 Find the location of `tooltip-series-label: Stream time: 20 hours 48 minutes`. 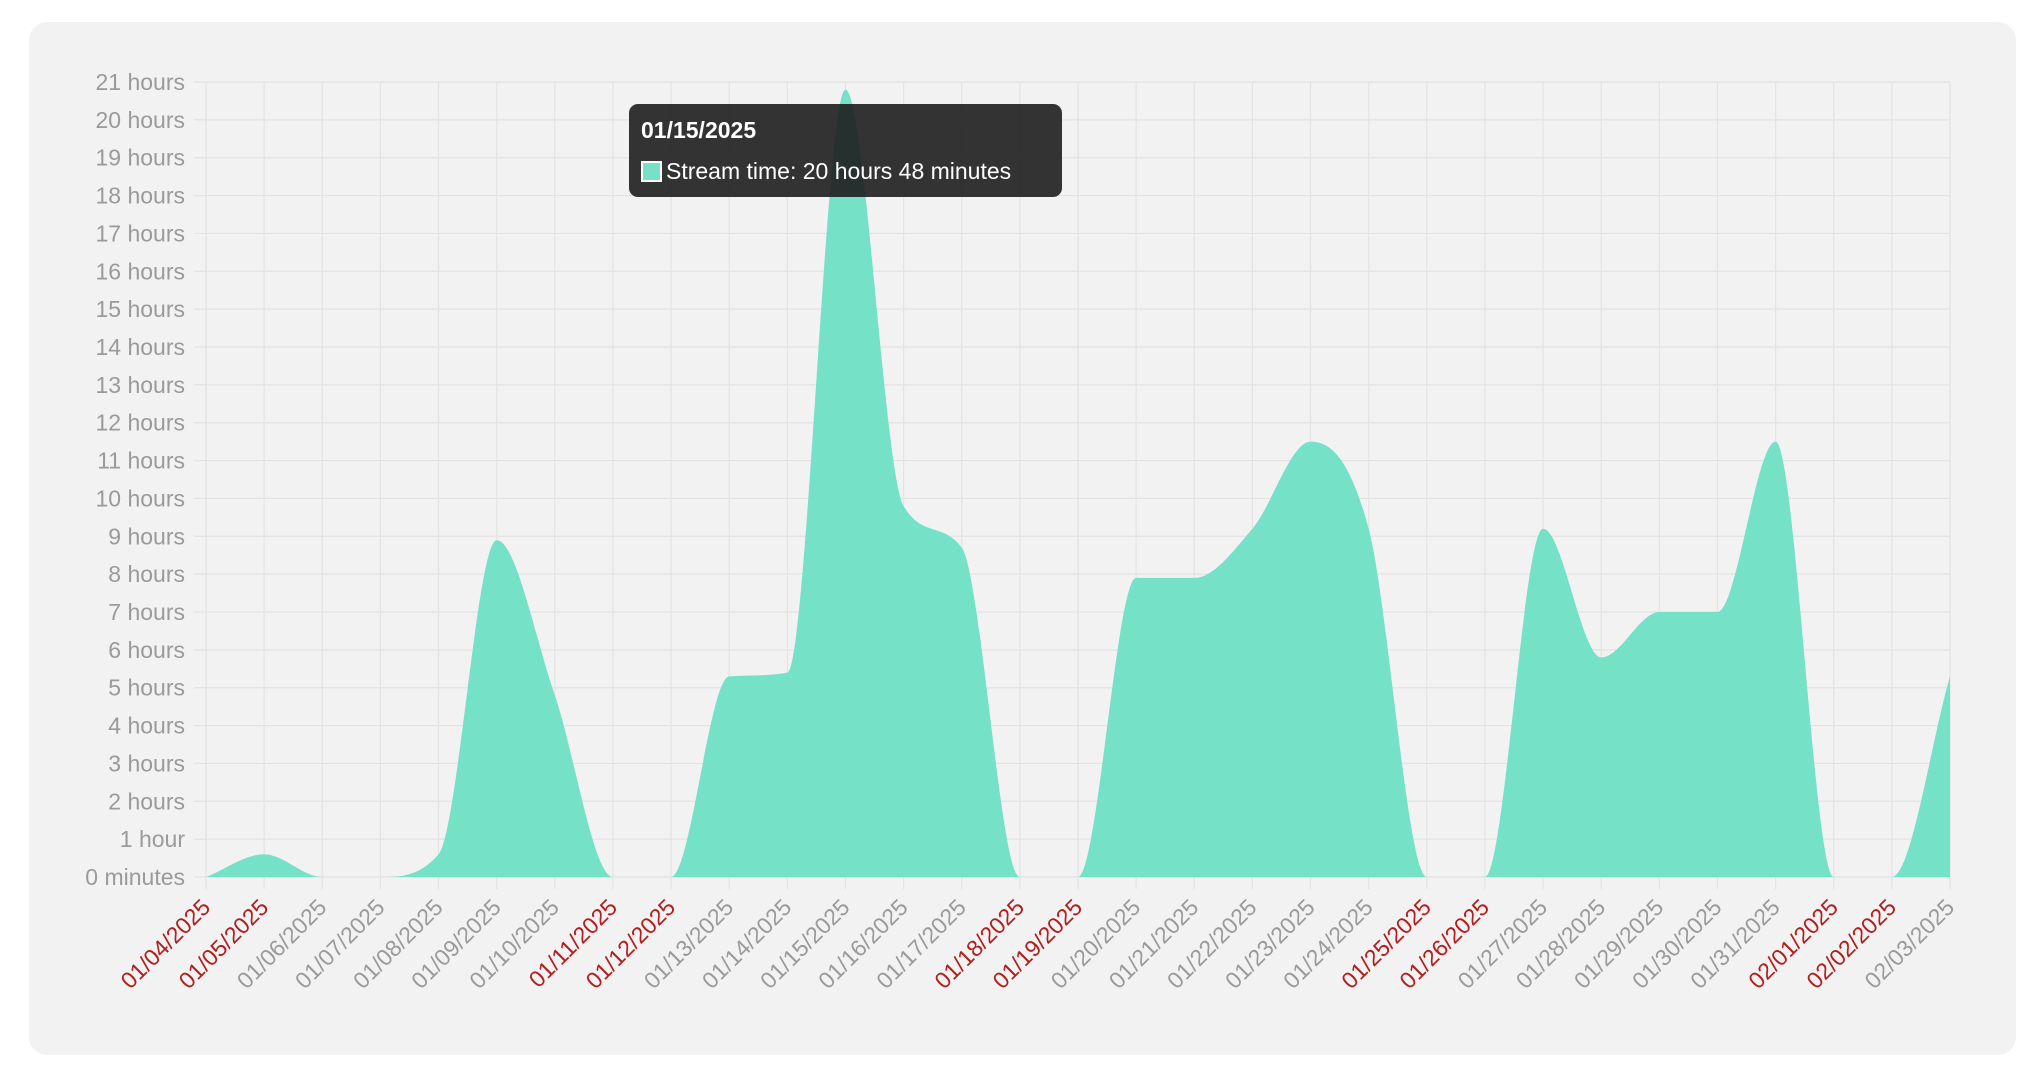

tooltip-series-label: Stream time: 20 hours 48 minutes is located at coordinates (839, 171).